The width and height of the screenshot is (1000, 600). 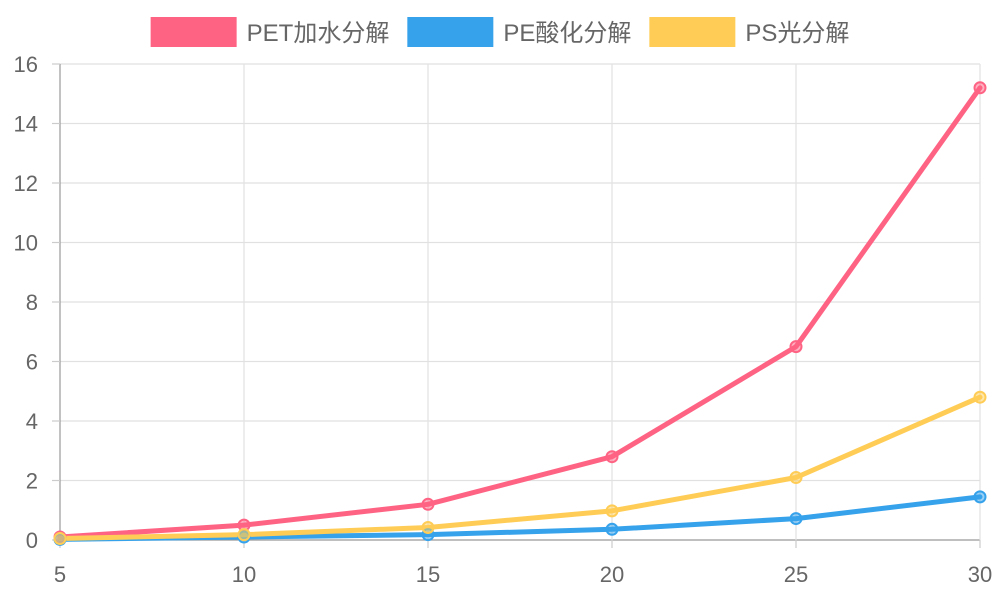 What do you see at coordinates (32, 421) in the screenshot?
I see `y-tick-label: 4` at bounding box center [32, 421].